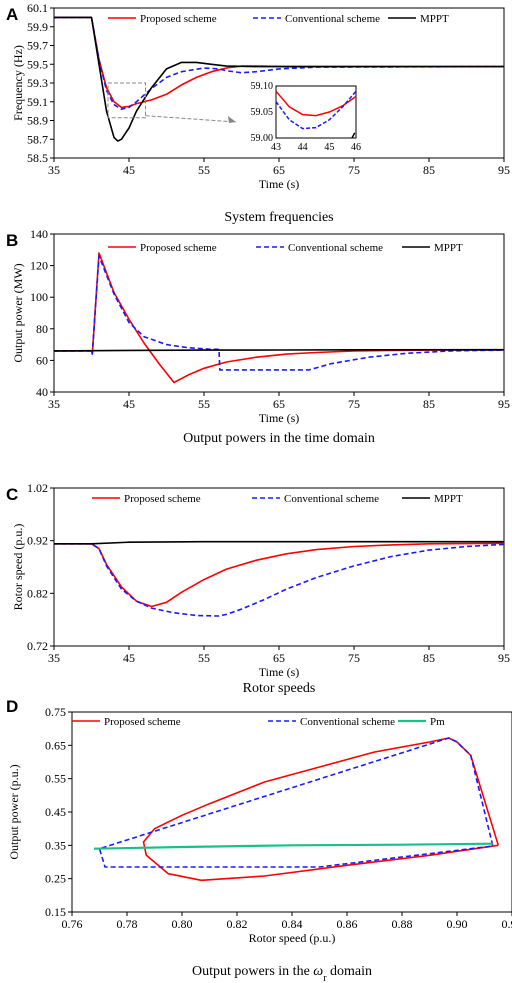  I want to click on inset-x-tick-label: 43, so click(276, 147).